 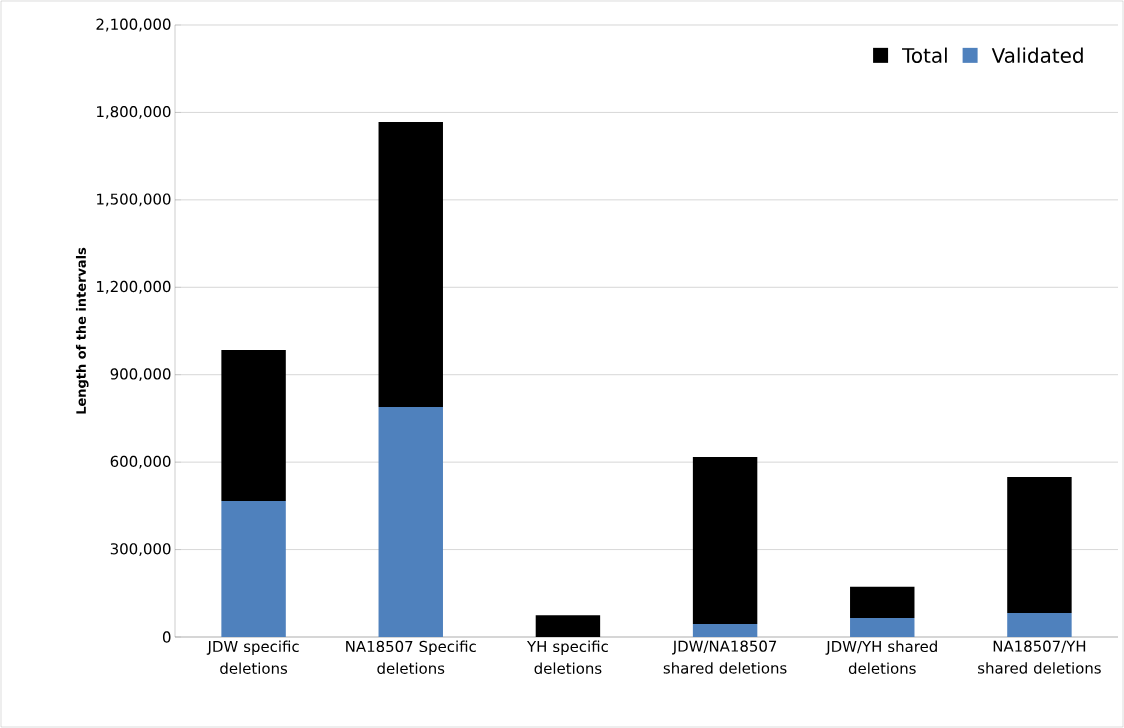 What do you see at coordinates (1037, 55) in the screenshot?
I see `legend-label: Validated` at bounding box center [1037, 55].